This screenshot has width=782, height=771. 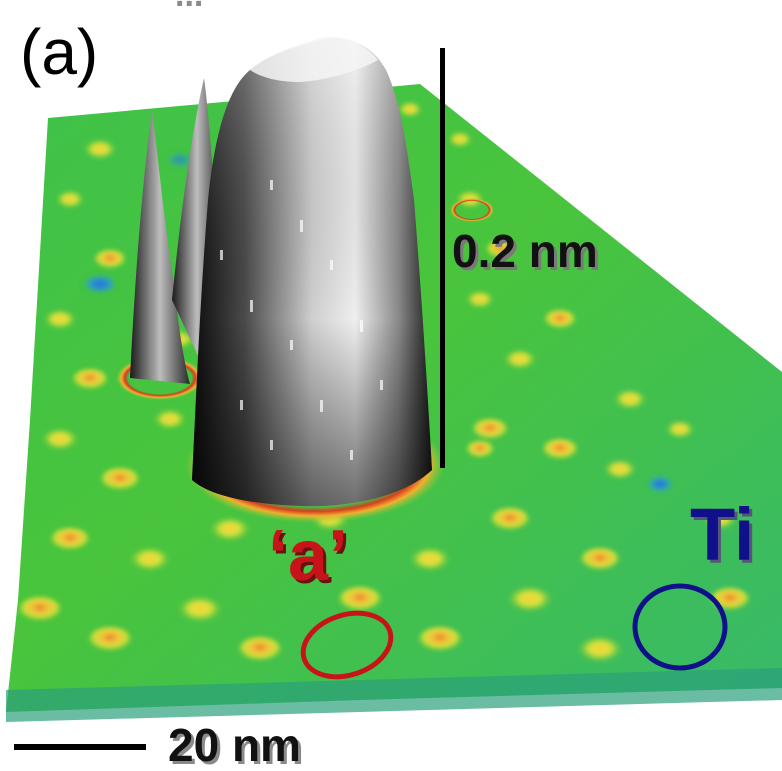 What do you see at coordinates (722, 534) in the screenshot?
I see `marker-ti-label: Ti` at bounding box center [722, 534].